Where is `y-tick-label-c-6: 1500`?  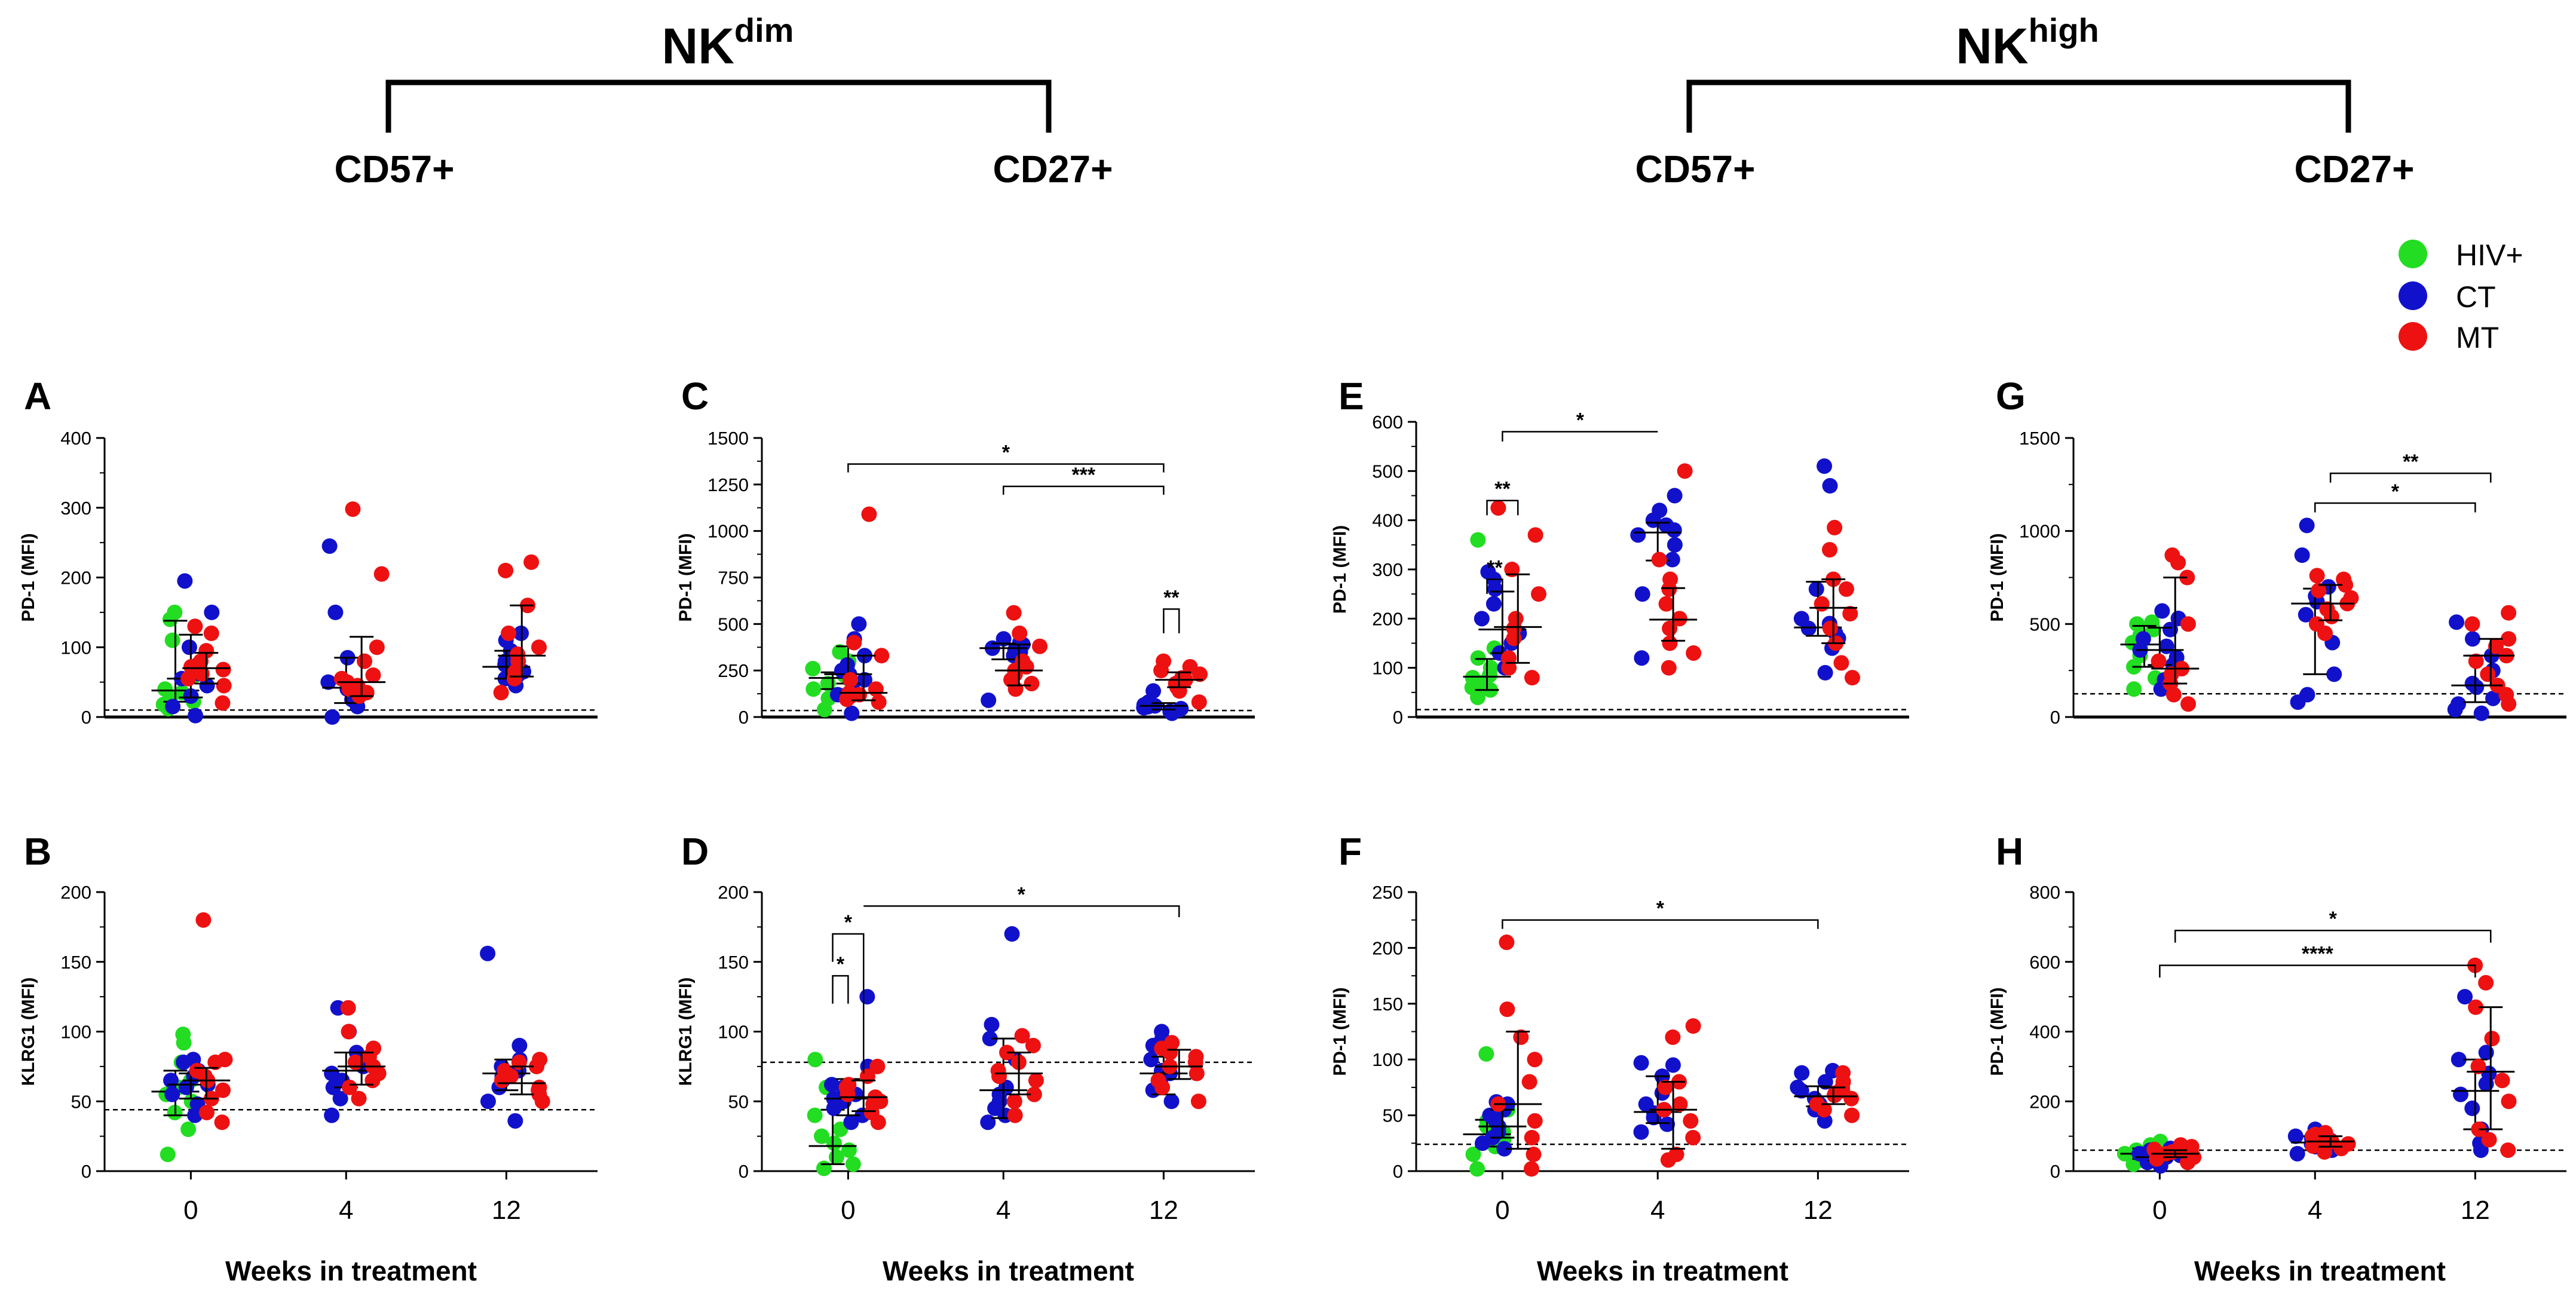 y-tick-label-c-6: 1500 is located at coordinates (728, 438).